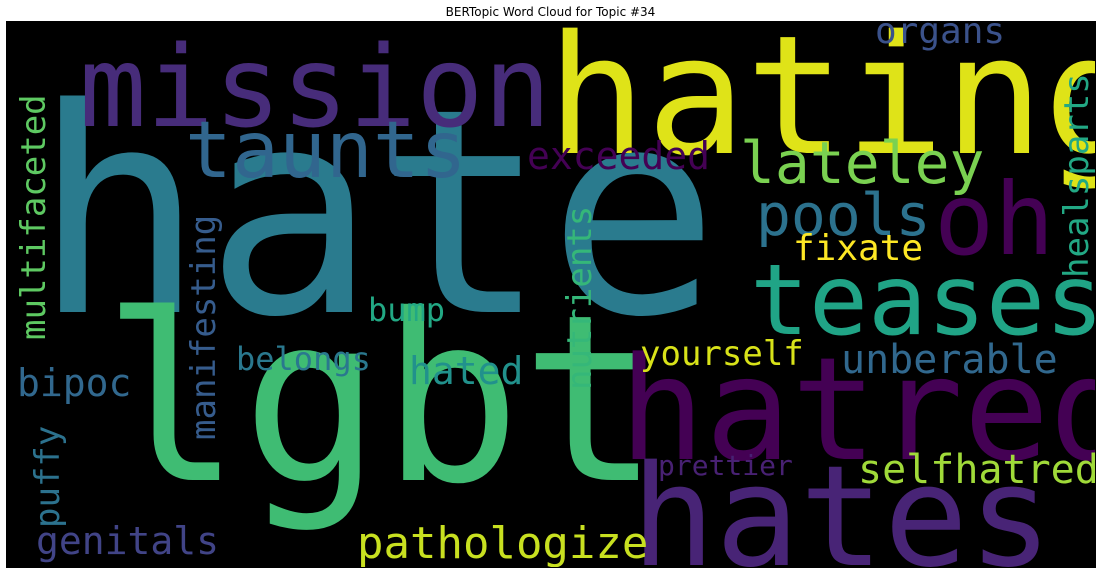 The image size is (1101, 574). I want to click on word-multifaceted: multifaceted, so click(34, 217).